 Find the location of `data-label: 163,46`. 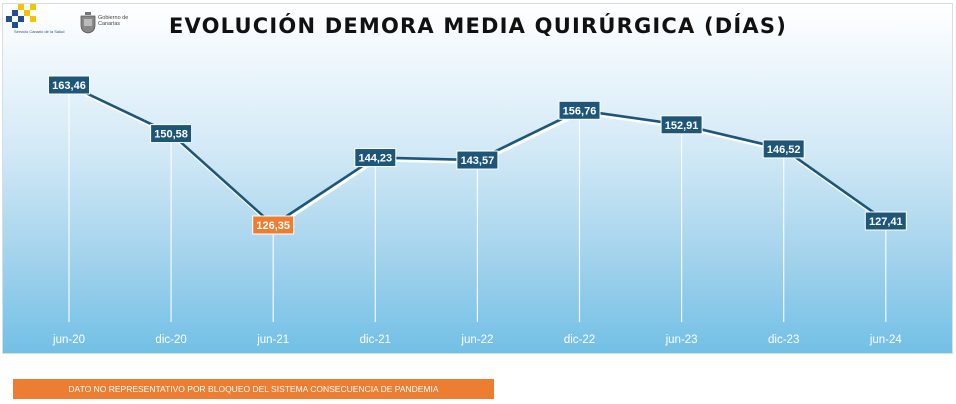

data-label: 163,46 is located at coordinates (69, 86).